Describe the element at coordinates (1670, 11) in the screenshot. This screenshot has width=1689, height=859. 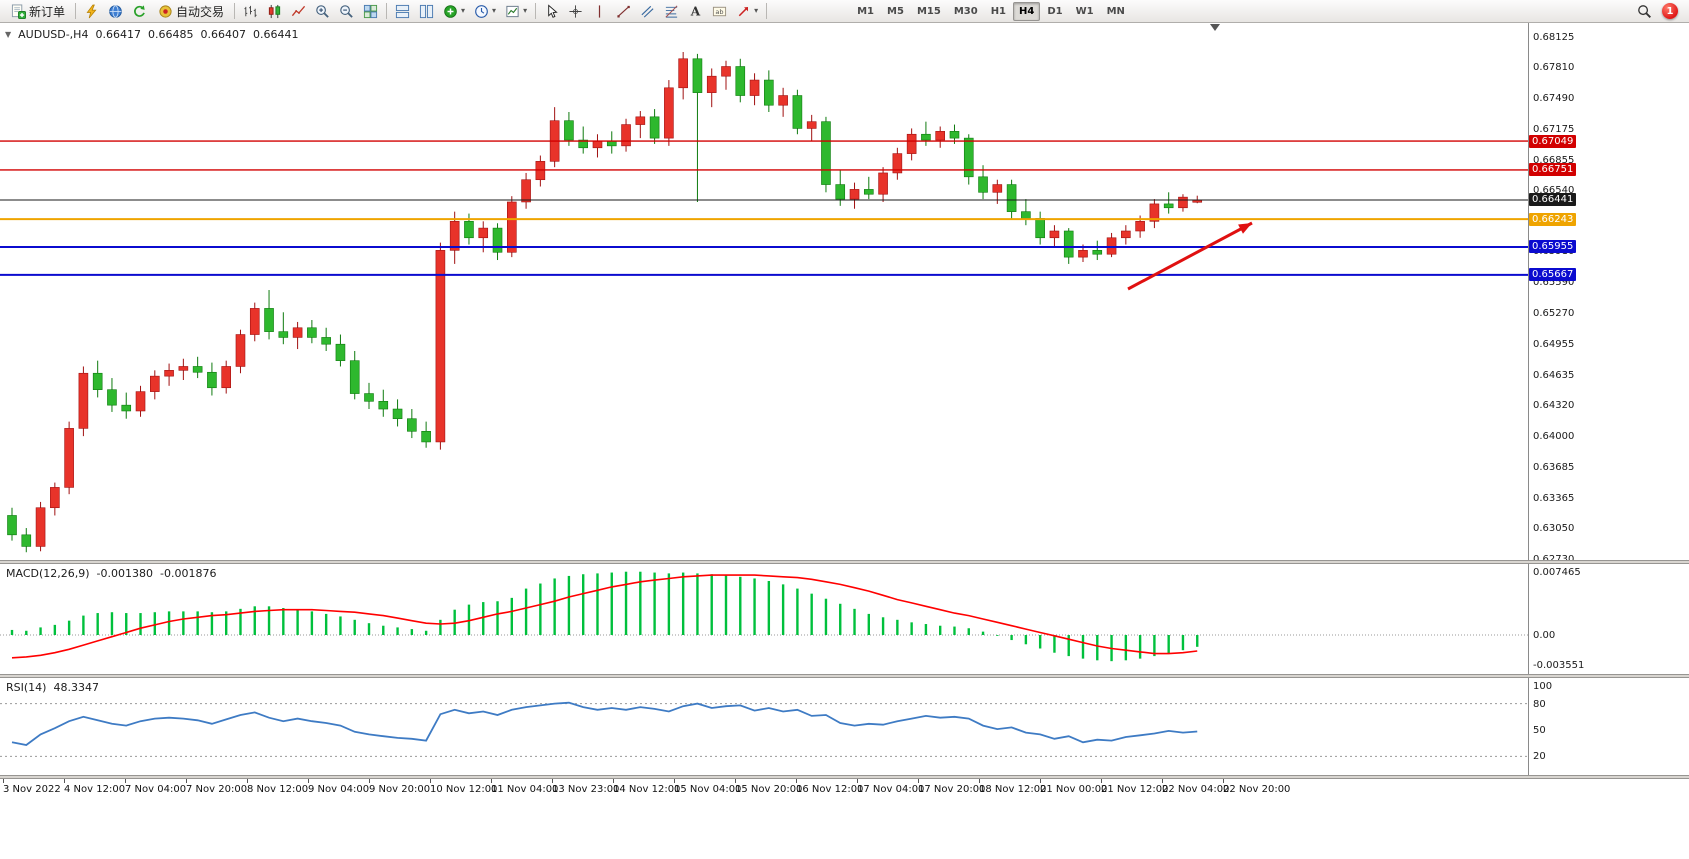
I see `notification-badge: 1` at that location.